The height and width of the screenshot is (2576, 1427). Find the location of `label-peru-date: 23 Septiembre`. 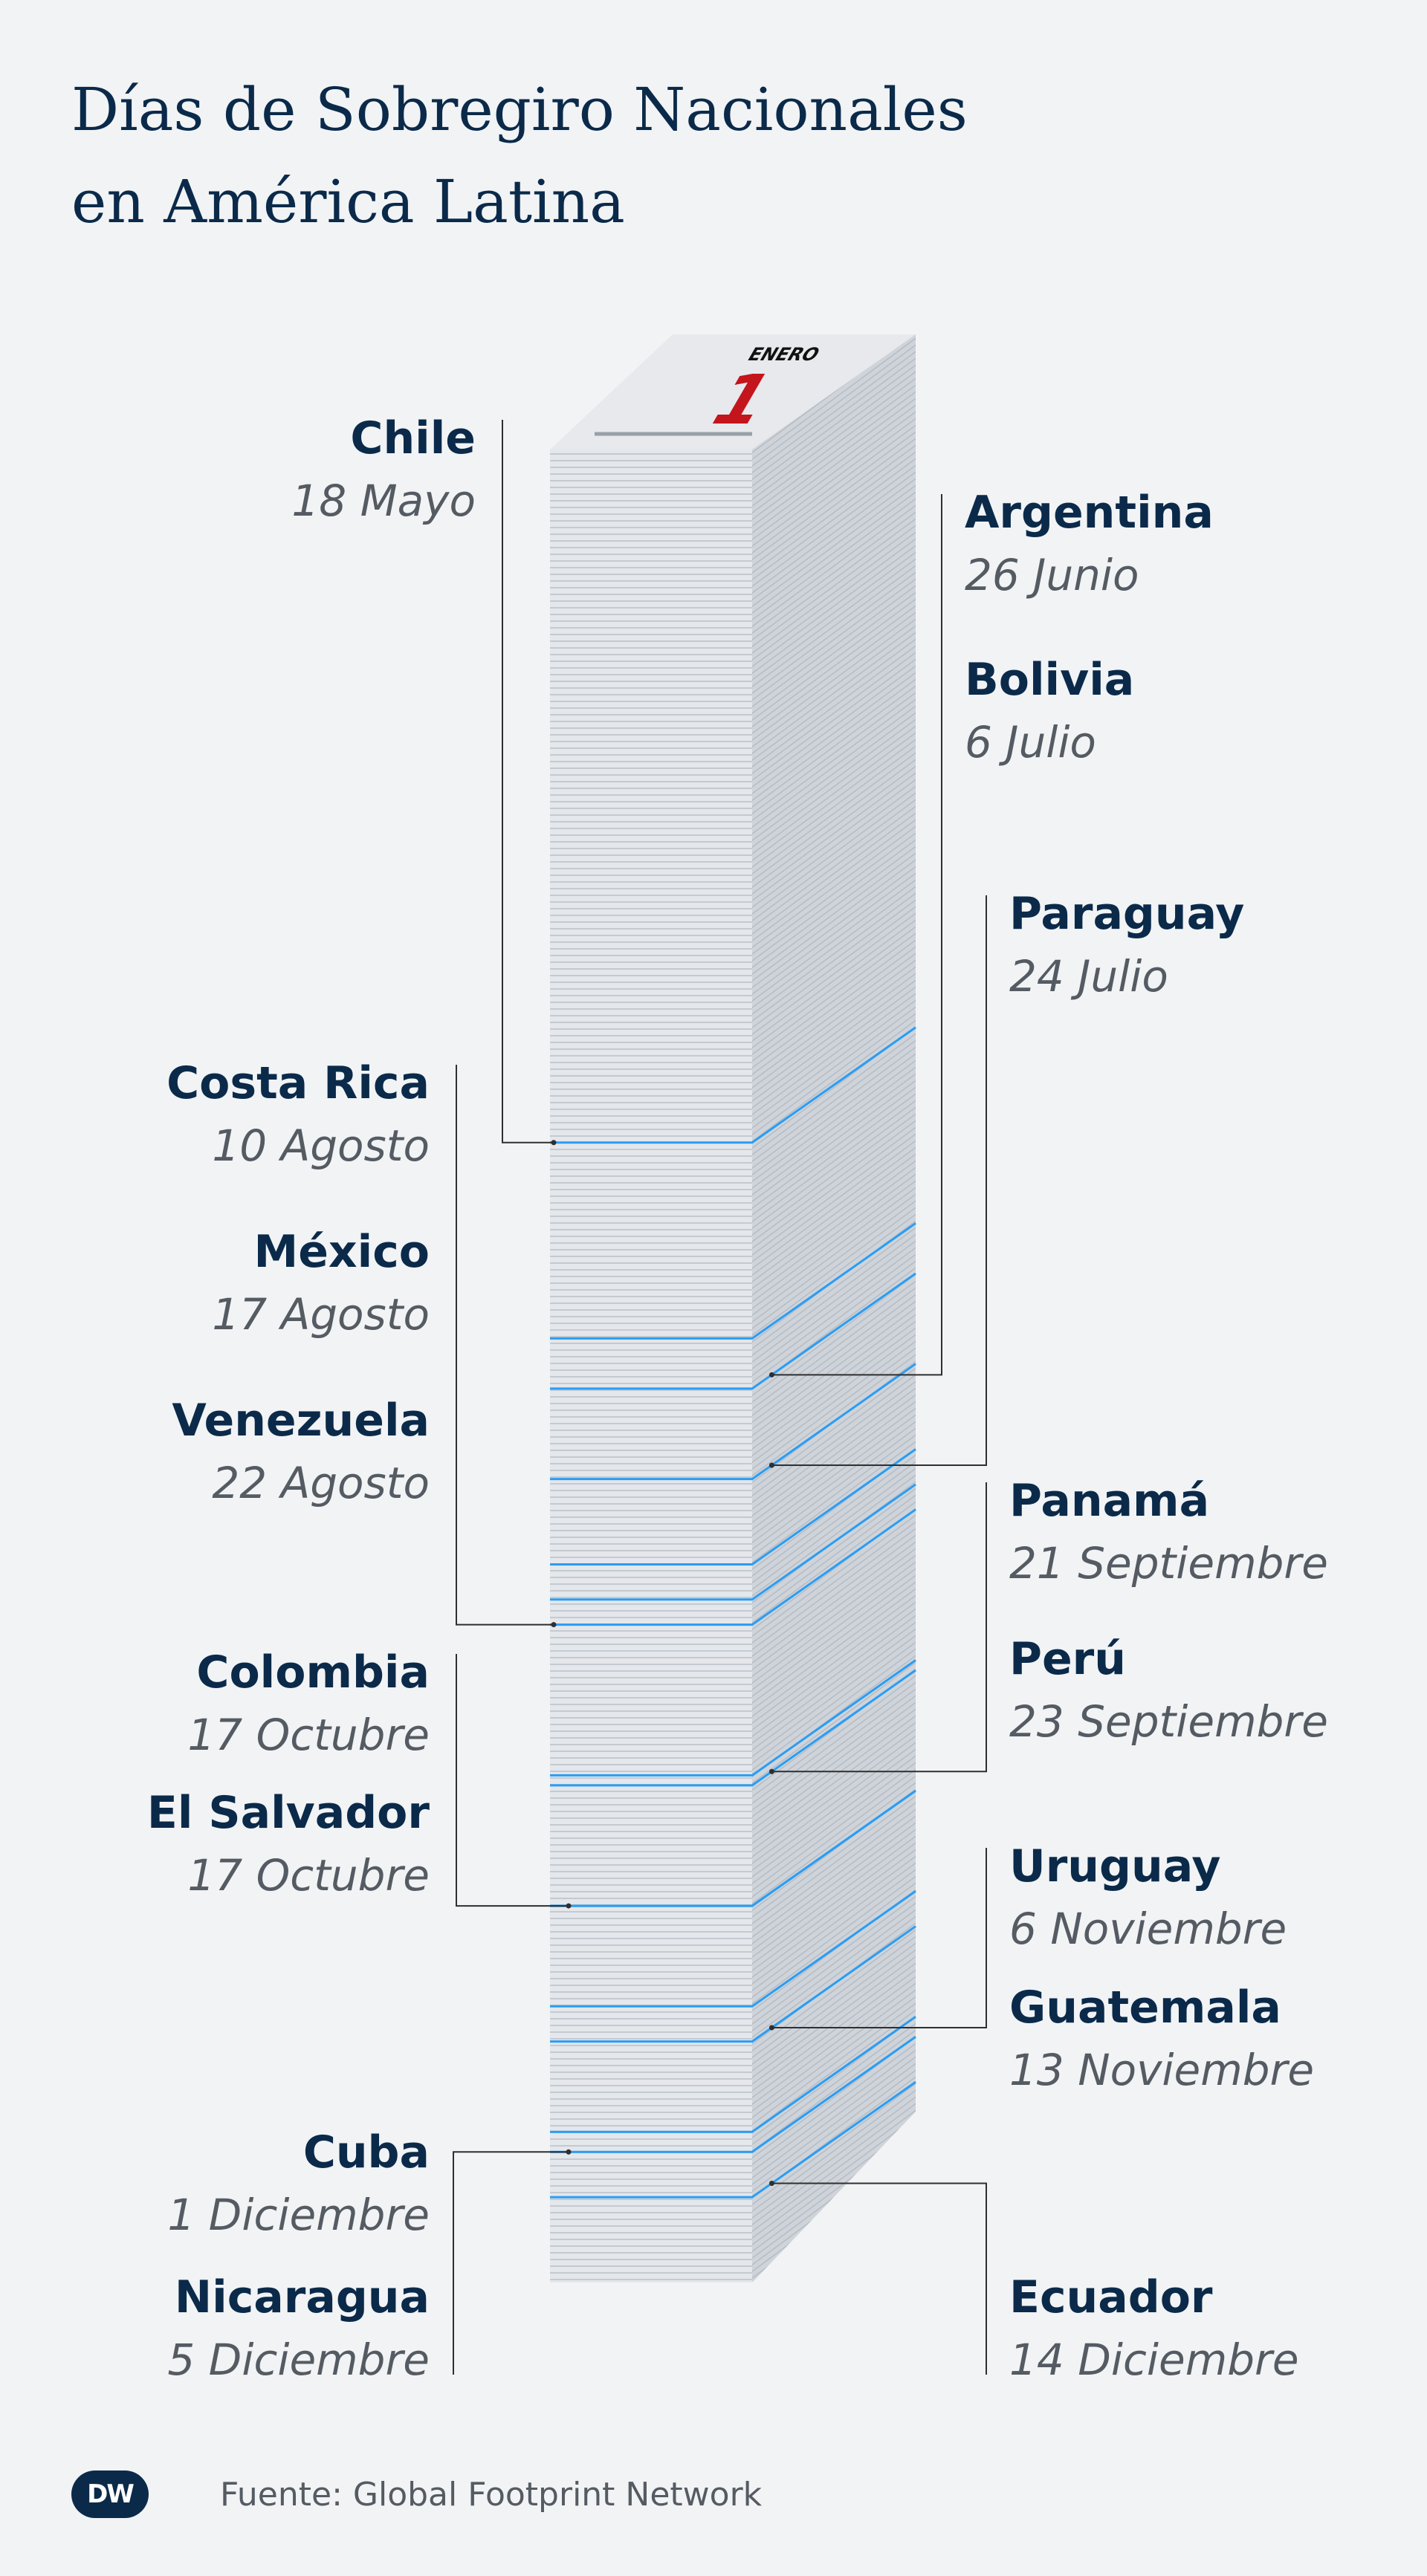

label-peru-date: 23 Septiembre is located at coordinates (1168, 1721).